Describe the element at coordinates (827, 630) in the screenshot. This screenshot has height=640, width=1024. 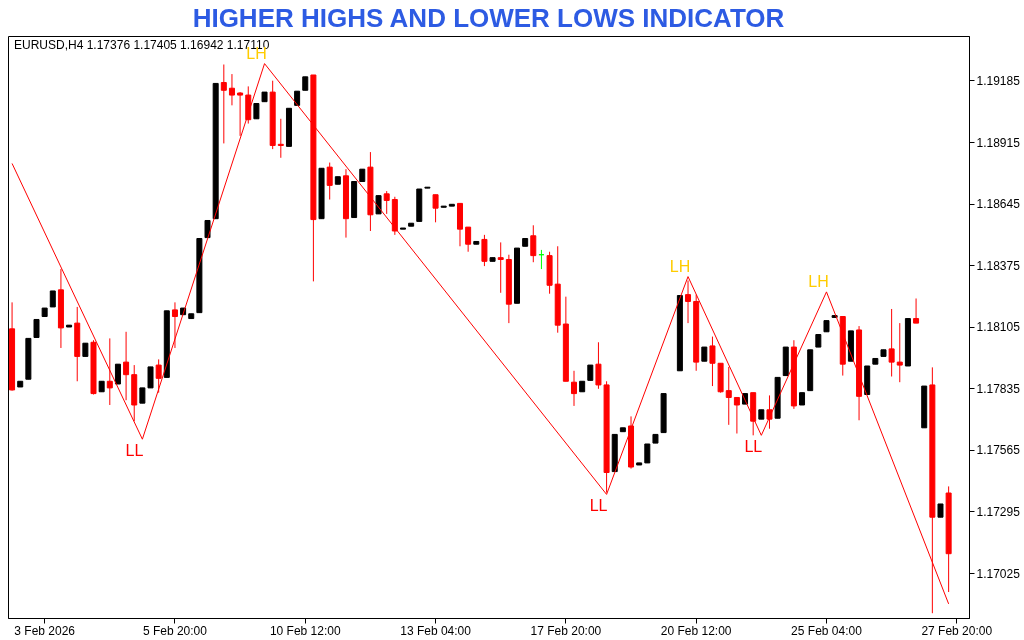
I see `x-tick-label: 25 Feb 04:00` at that location.